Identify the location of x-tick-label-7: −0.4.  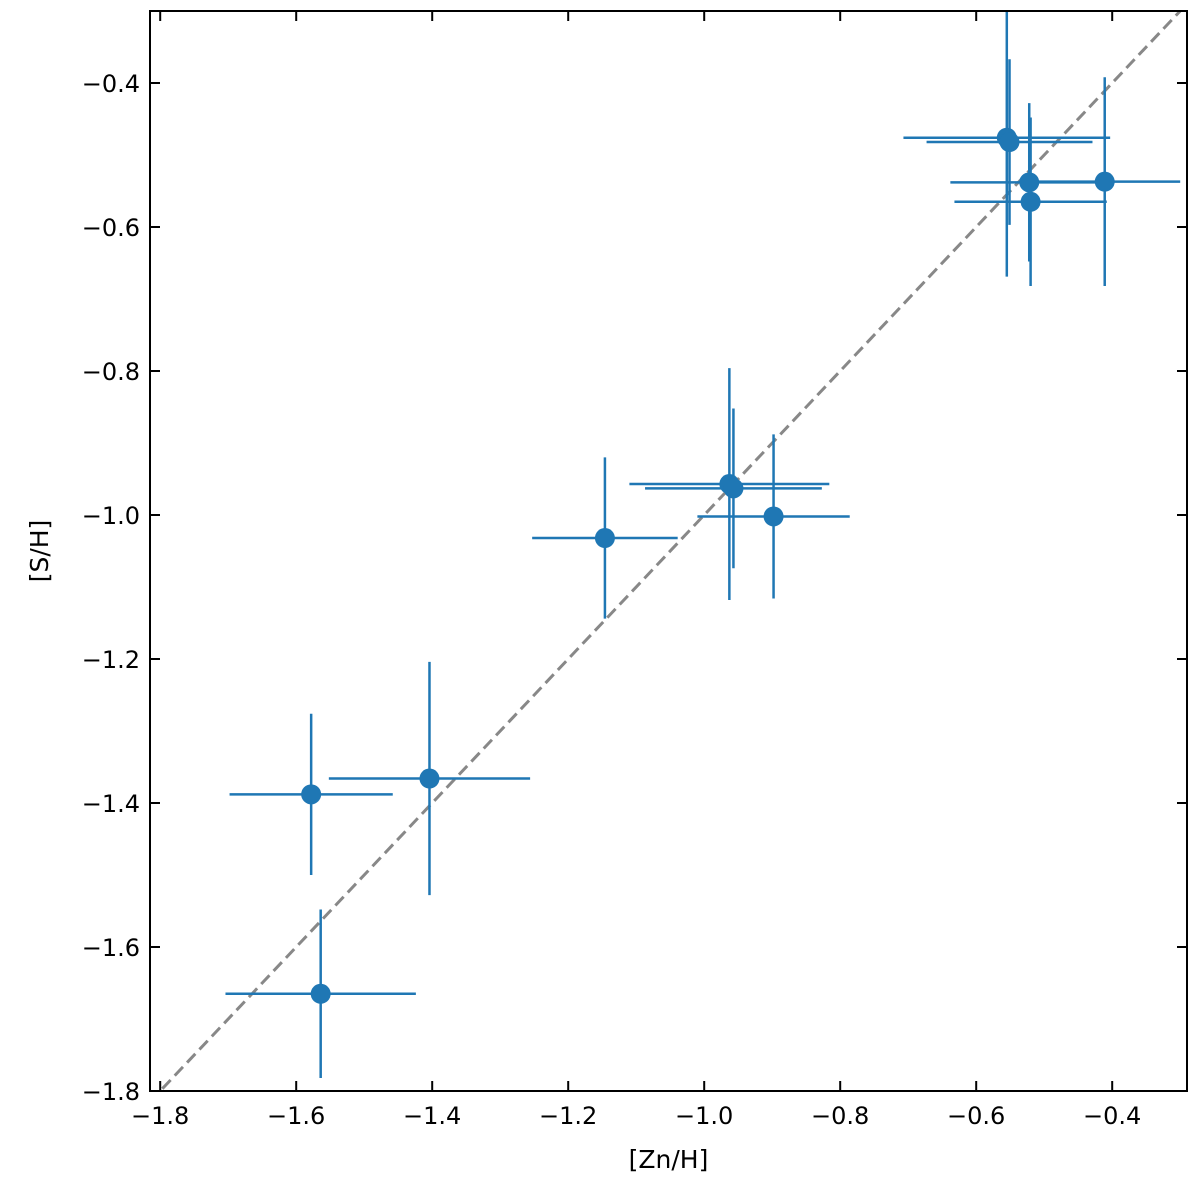
(1112, 1116).